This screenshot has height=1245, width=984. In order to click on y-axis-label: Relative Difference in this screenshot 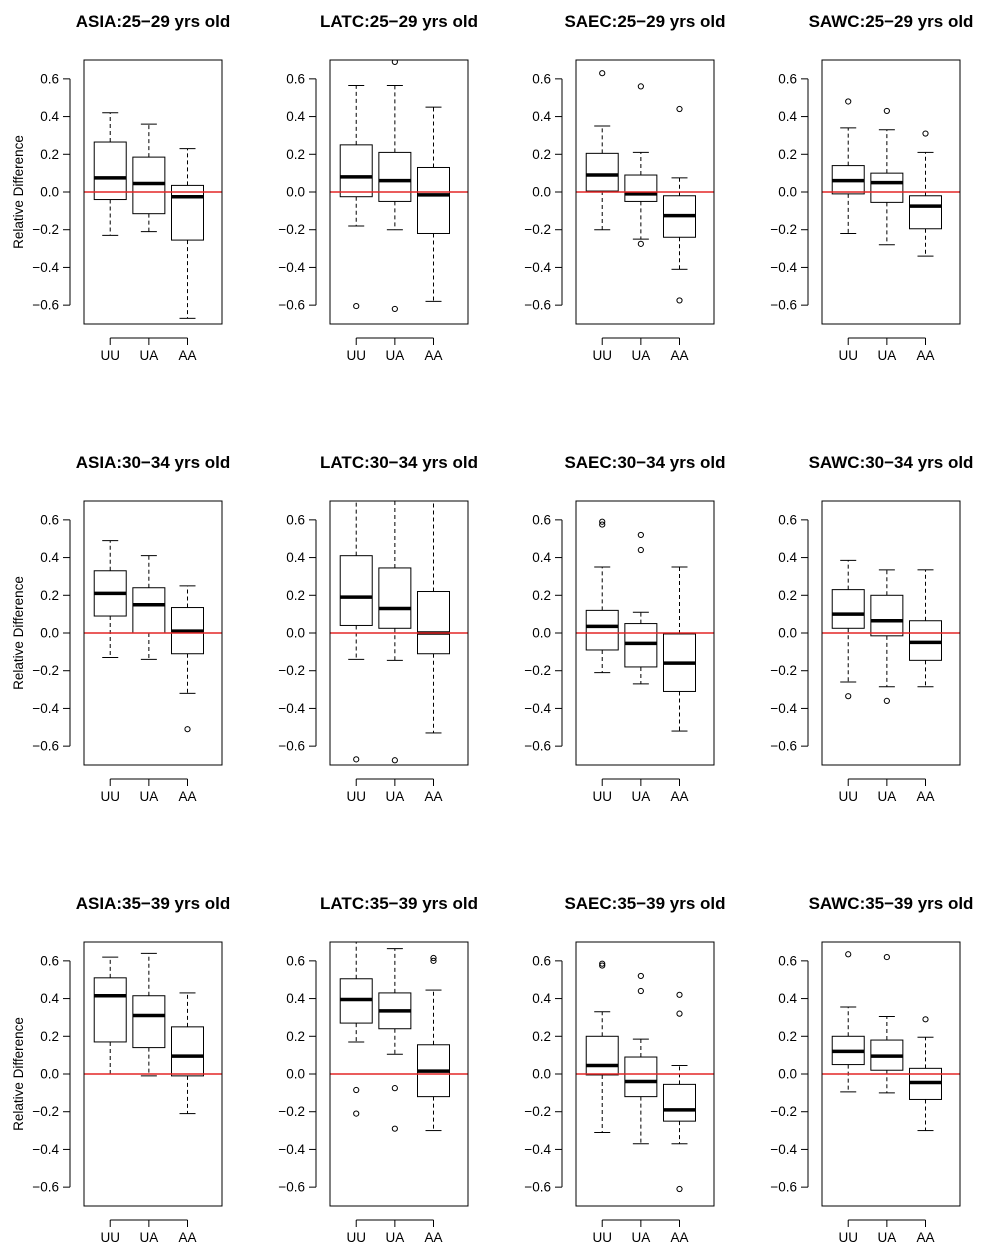, I will do `click(18, 633)`.